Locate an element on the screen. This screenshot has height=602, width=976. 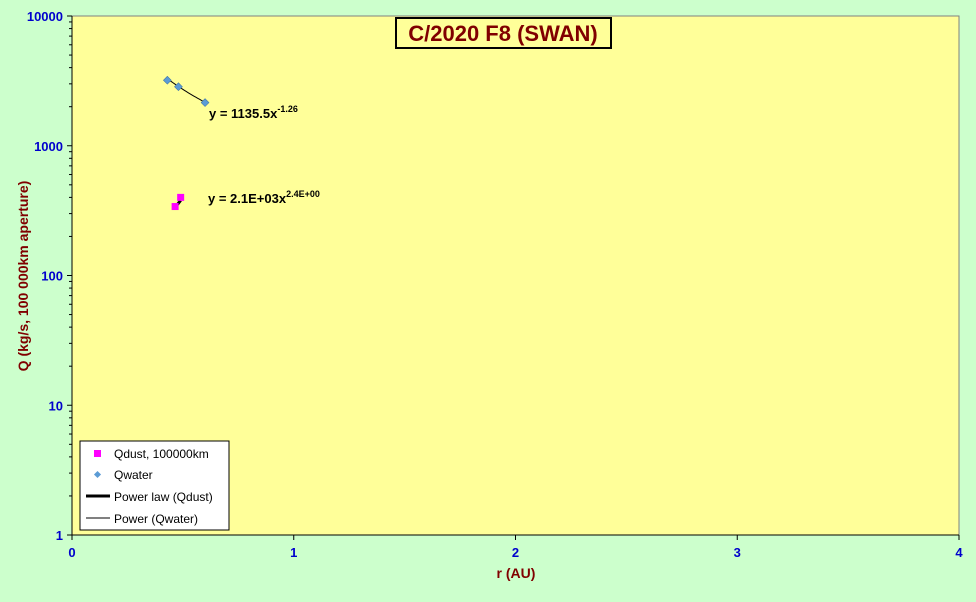
legend-box is located at coordinates (154, 485).